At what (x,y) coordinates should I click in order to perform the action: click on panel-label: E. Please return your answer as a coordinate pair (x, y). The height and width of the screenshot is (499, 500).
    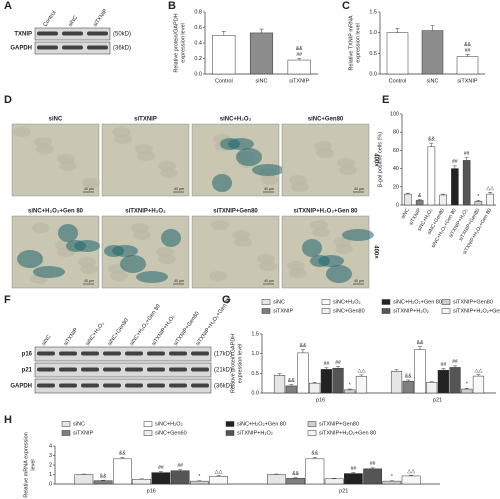
    Looking at the image, I should click on (385, 100).